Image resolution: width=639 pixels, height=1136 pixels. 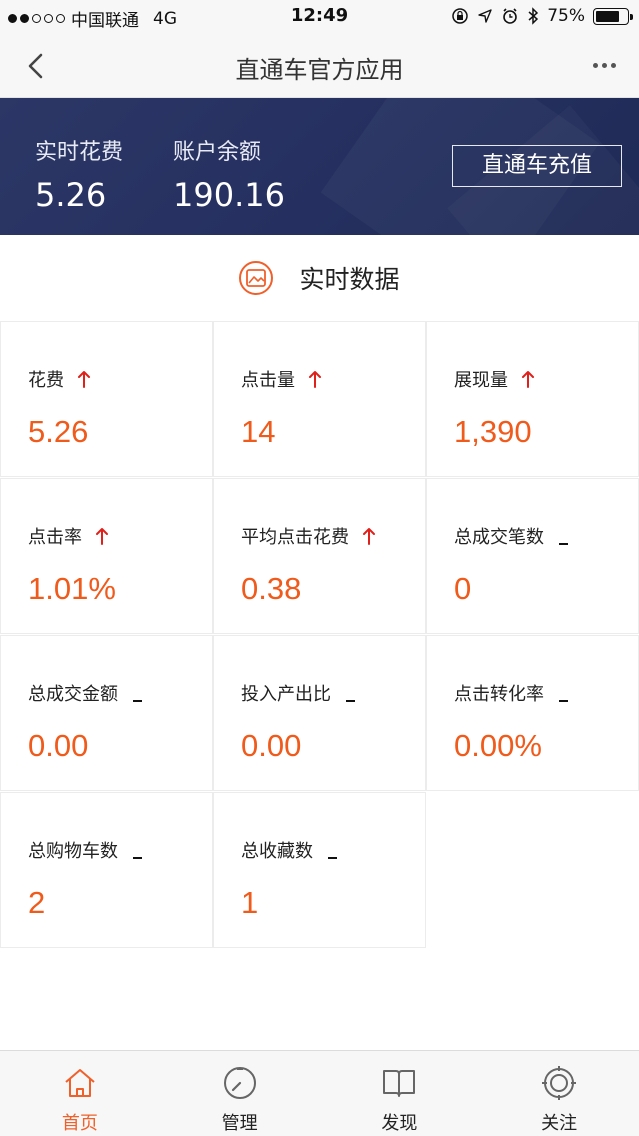 What do you see at coordinates (105, 21) in the screenshot?
I see `carrier-name: 中国联通` at bounding box center [105, 21].